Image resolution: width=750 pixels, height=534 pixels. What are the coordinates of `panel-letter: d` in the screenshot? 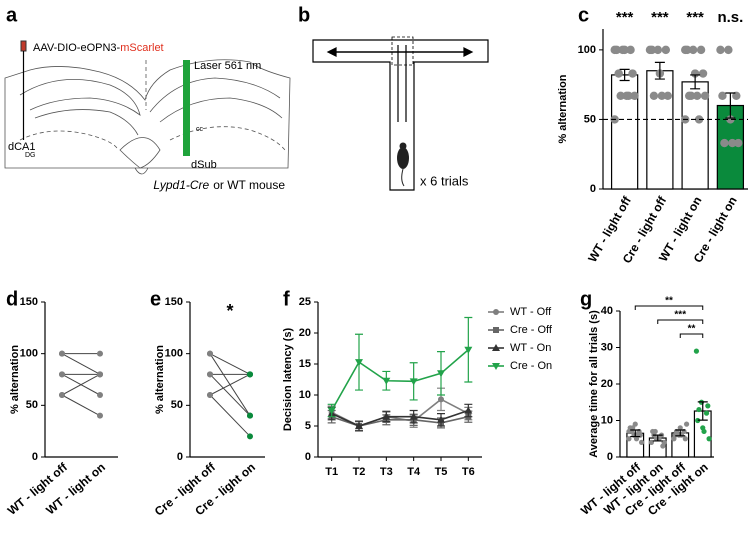 It's located at (12, 299).